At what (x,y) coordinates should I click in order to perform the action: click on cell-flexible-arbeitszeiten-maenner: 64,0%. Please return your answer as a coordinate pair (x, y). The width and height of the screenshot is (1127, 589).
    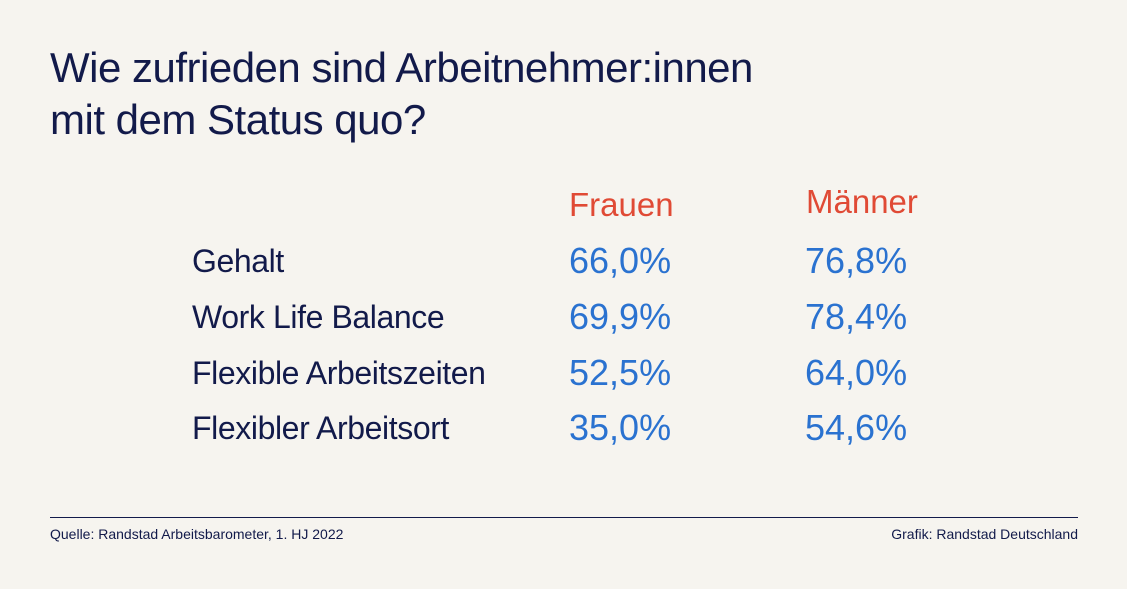
    Looking at the image, I should click on (856, 372).